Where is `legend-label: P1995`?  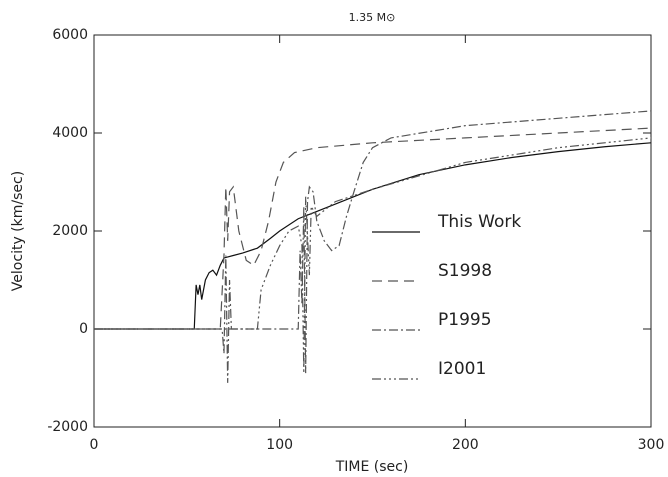
legend-label: P1995 is located at coordinates (465, 320).